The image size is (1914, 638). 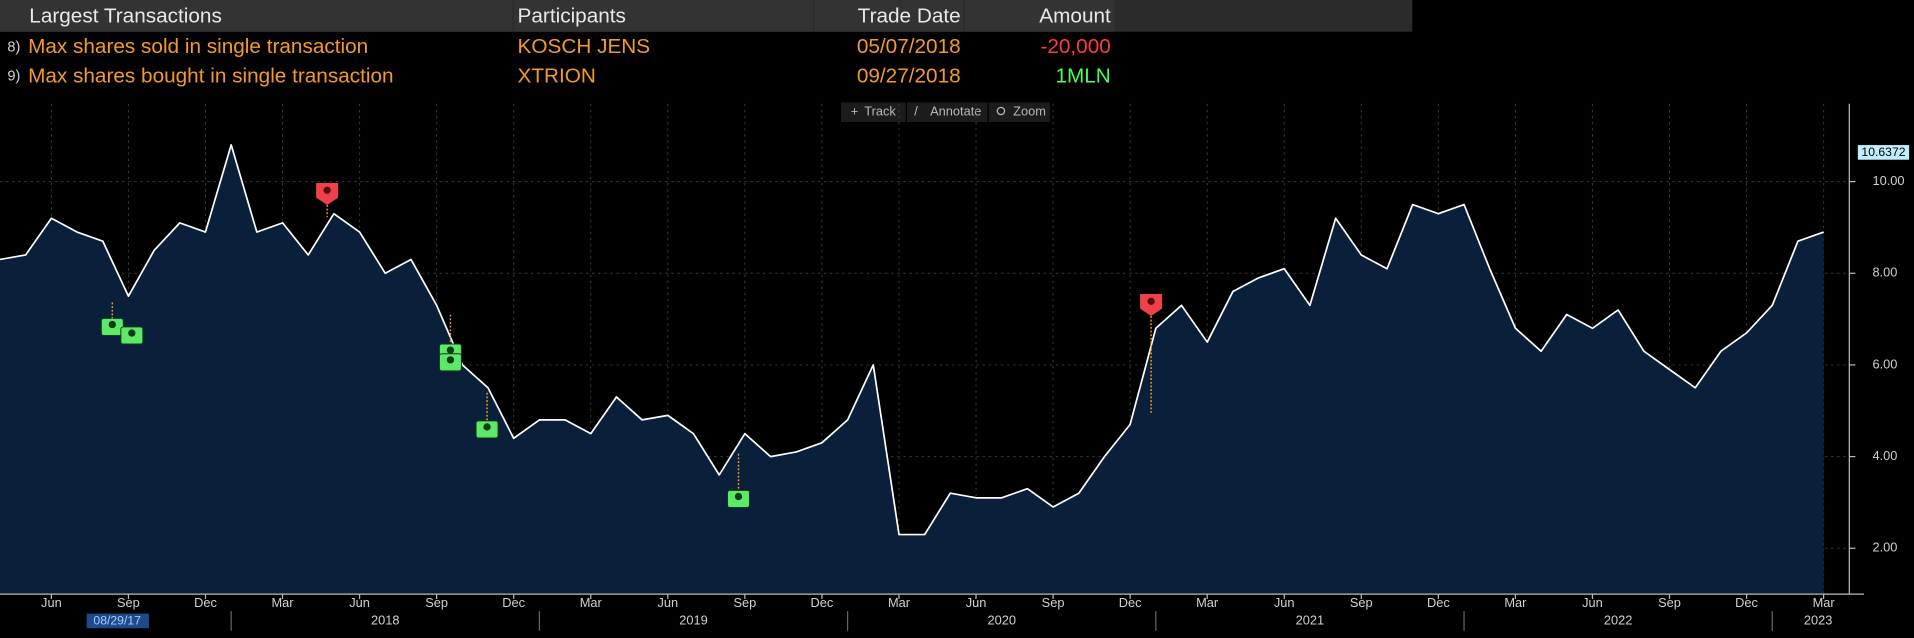 What do you see at coordinates (909, 16) in the screenshot?
I see `column-header: Trade Date` at bounding box center [909, 16].